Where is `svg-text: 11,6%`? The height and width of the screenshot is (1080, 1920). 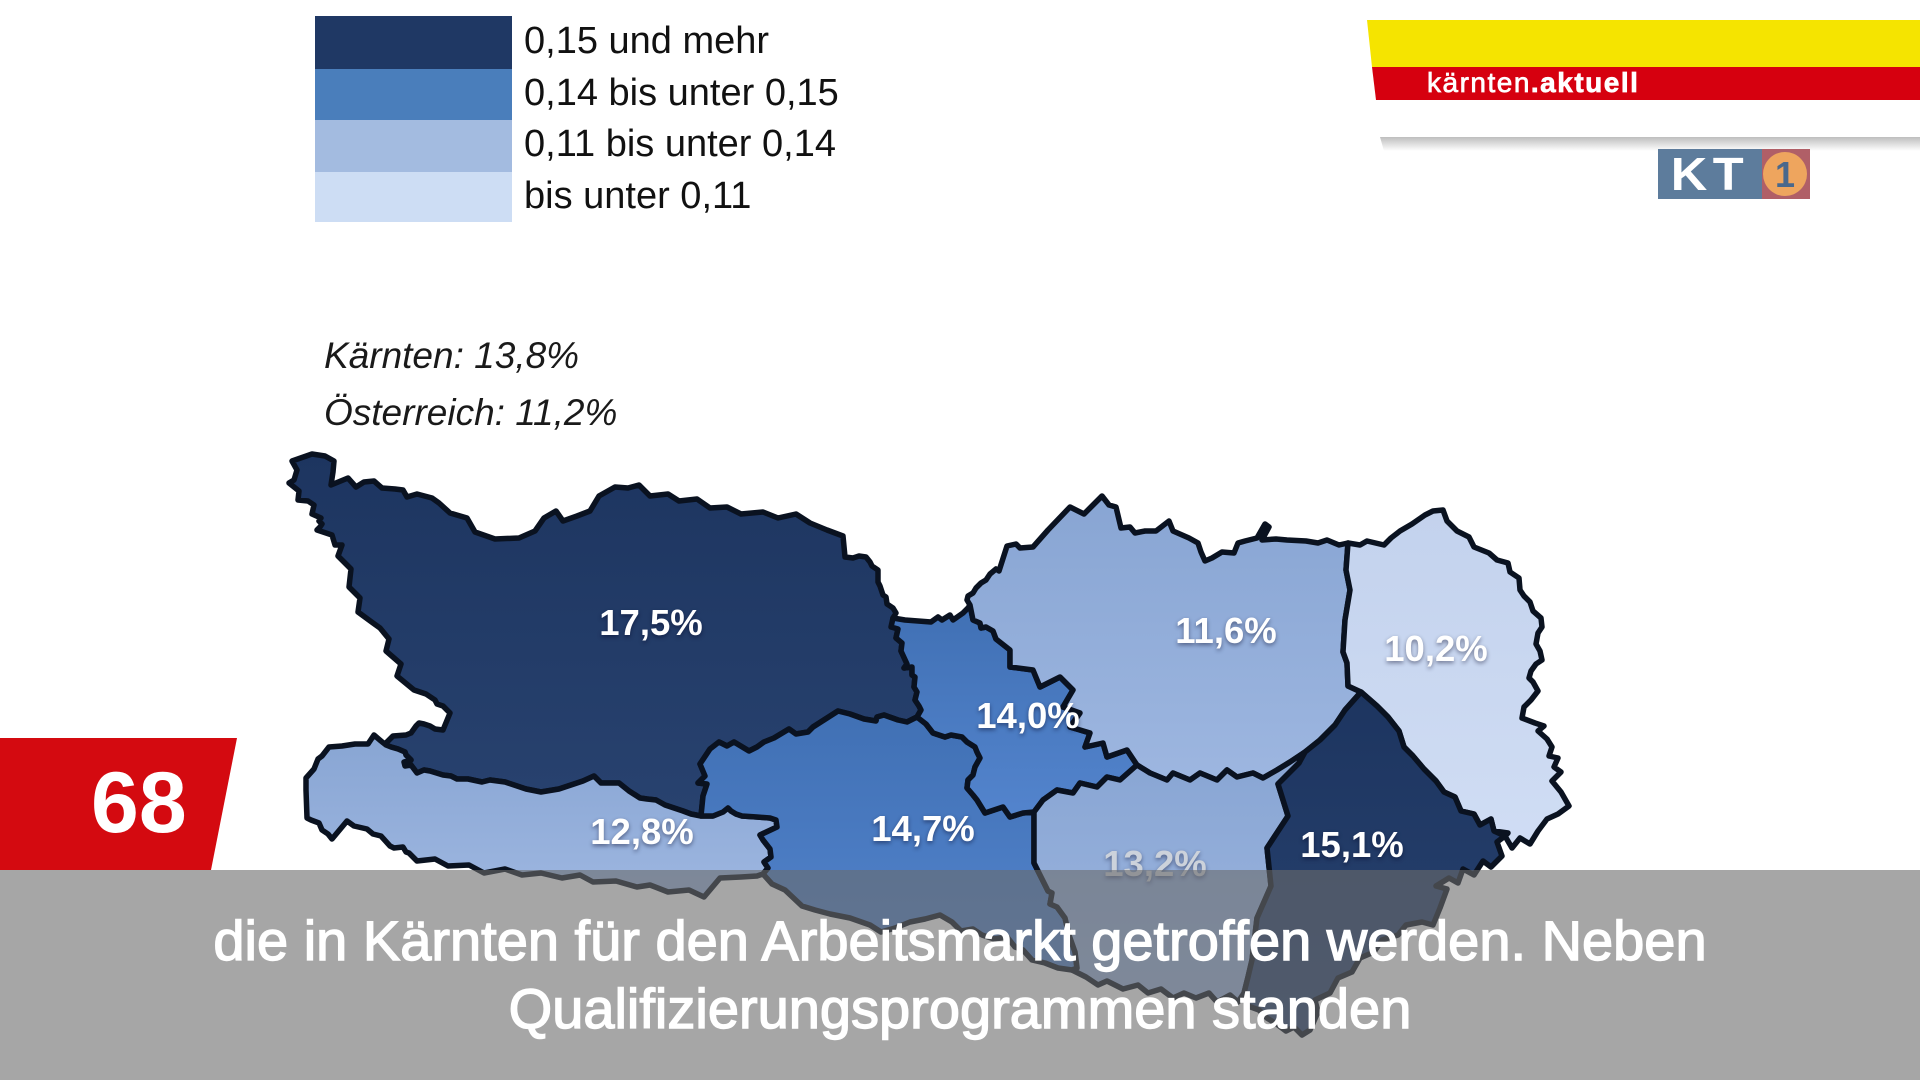 svg-text: 11,6% is located at coordinates (1225, 630).